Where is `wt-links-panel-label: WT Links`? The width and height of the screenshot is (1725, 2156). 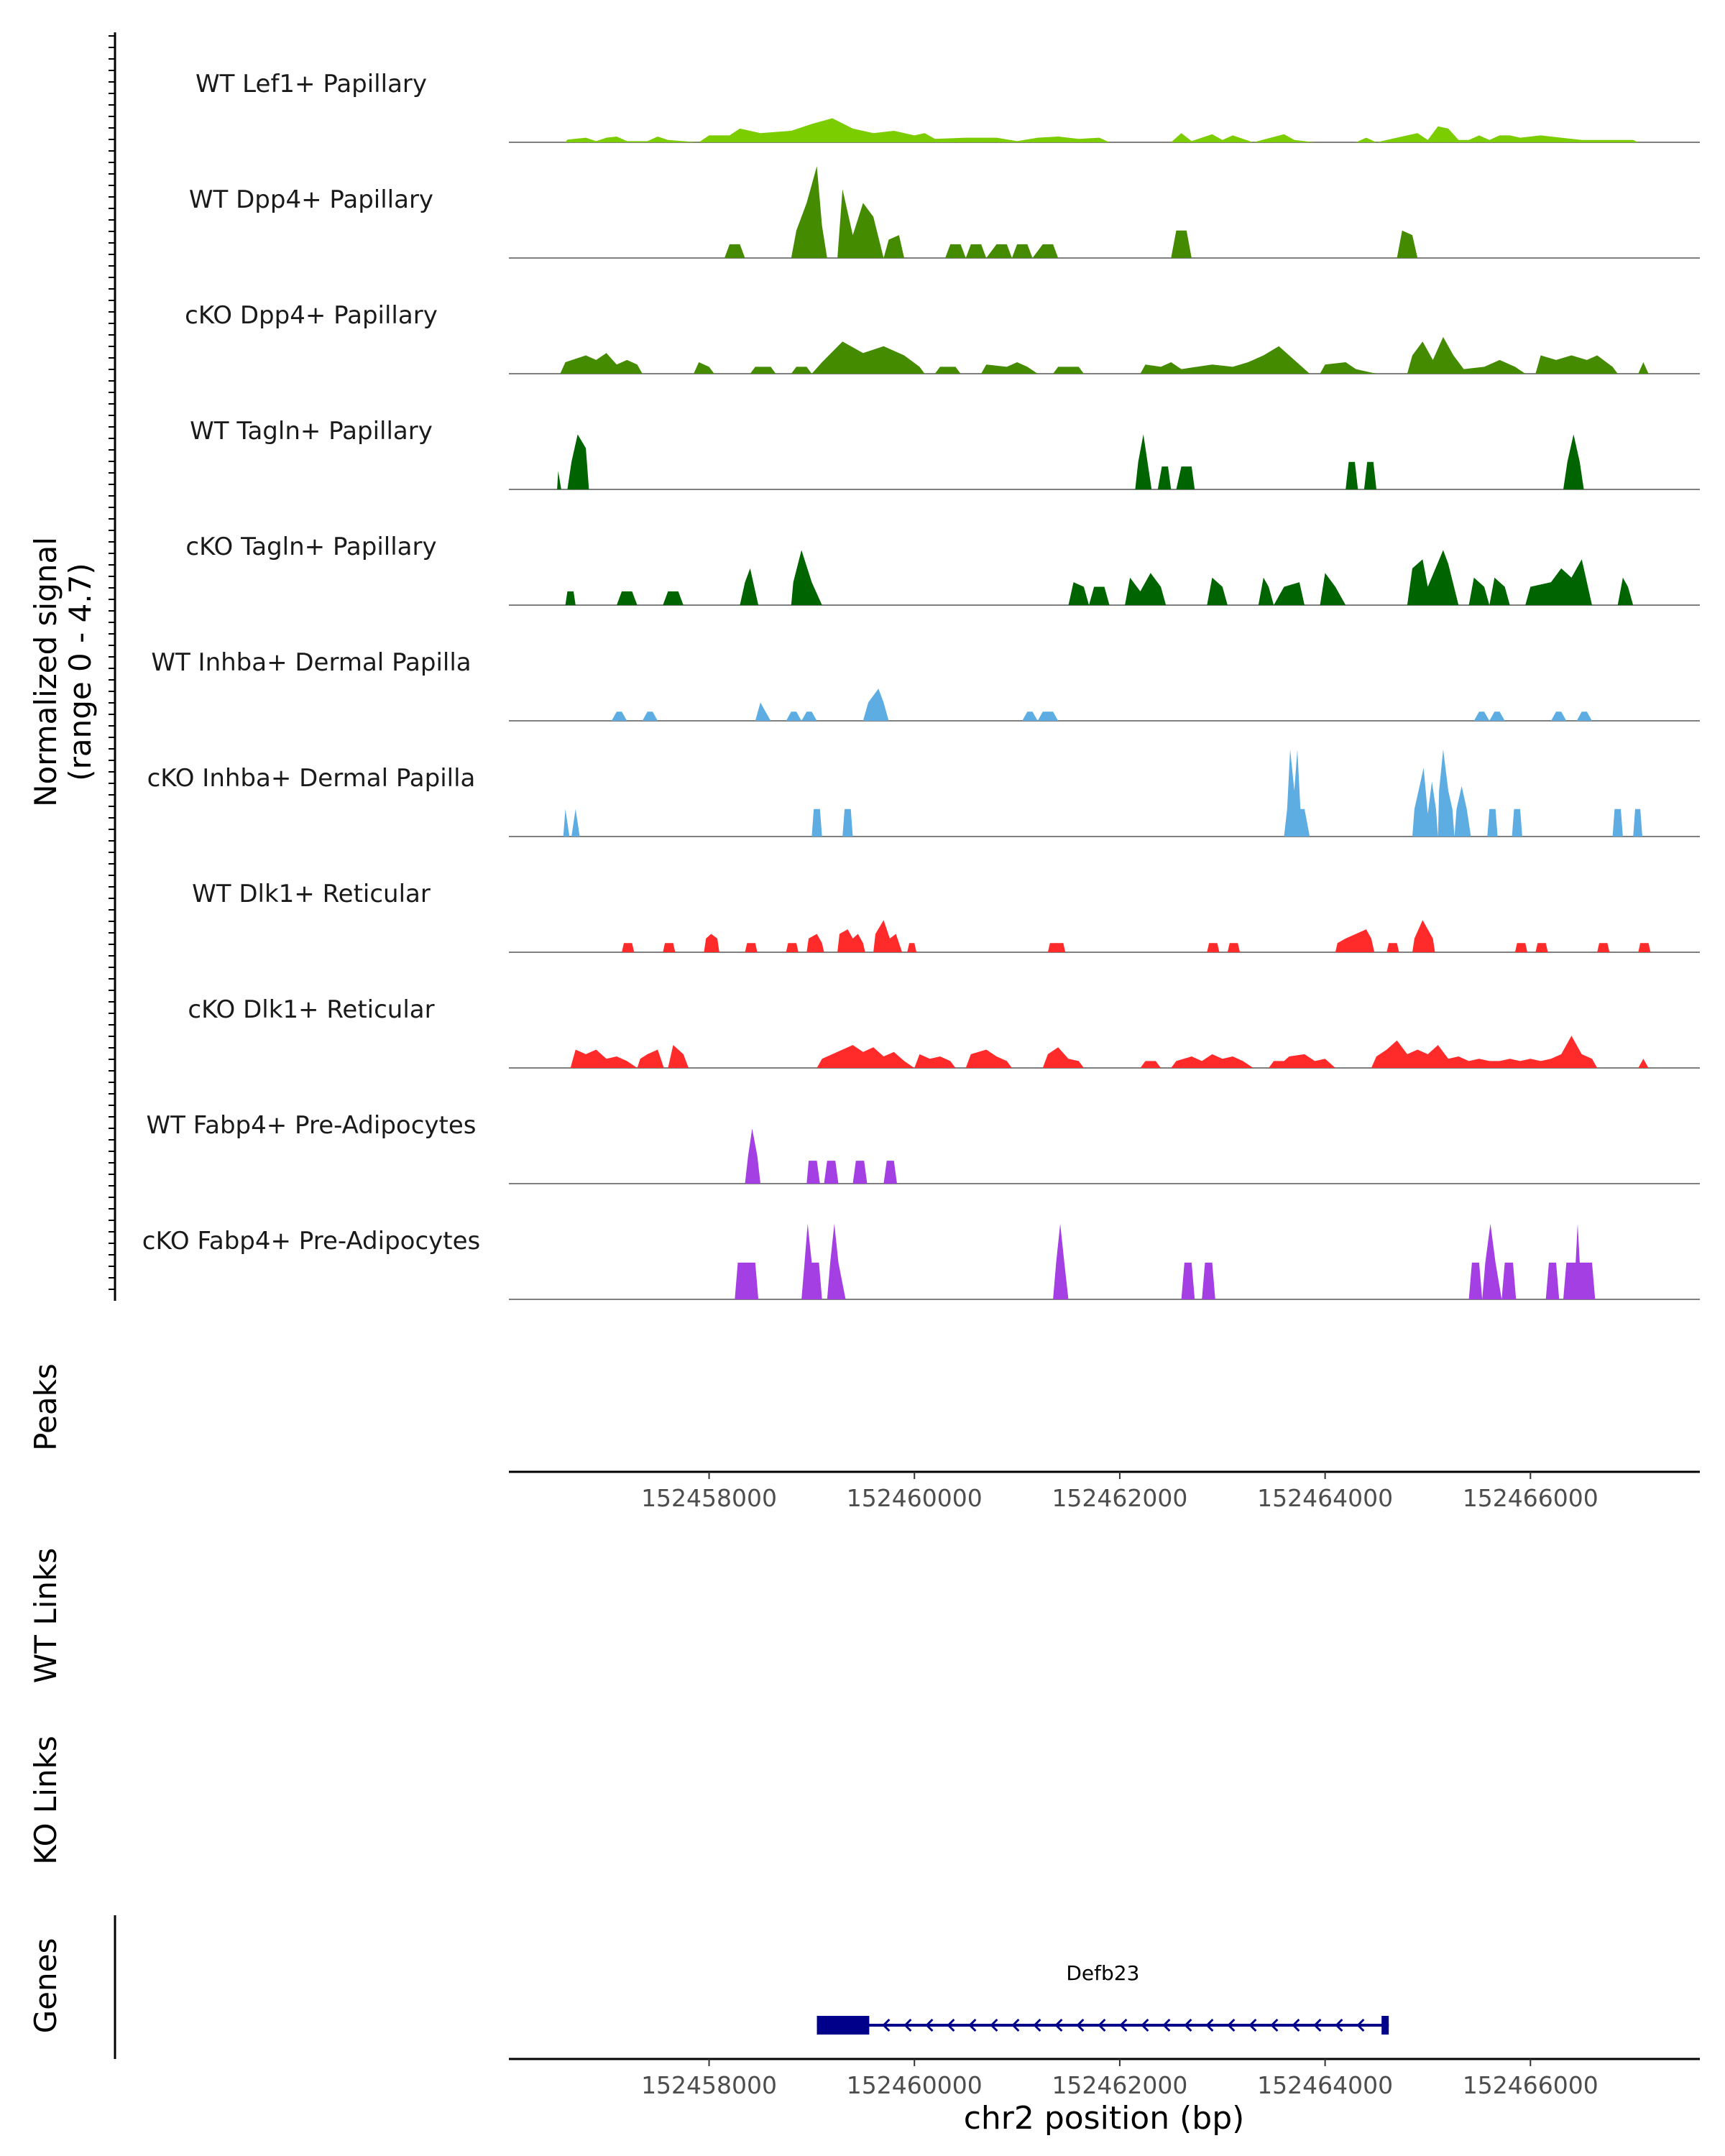
wt-links-panel-label: WT Links is located at coordinates (45, 1615).